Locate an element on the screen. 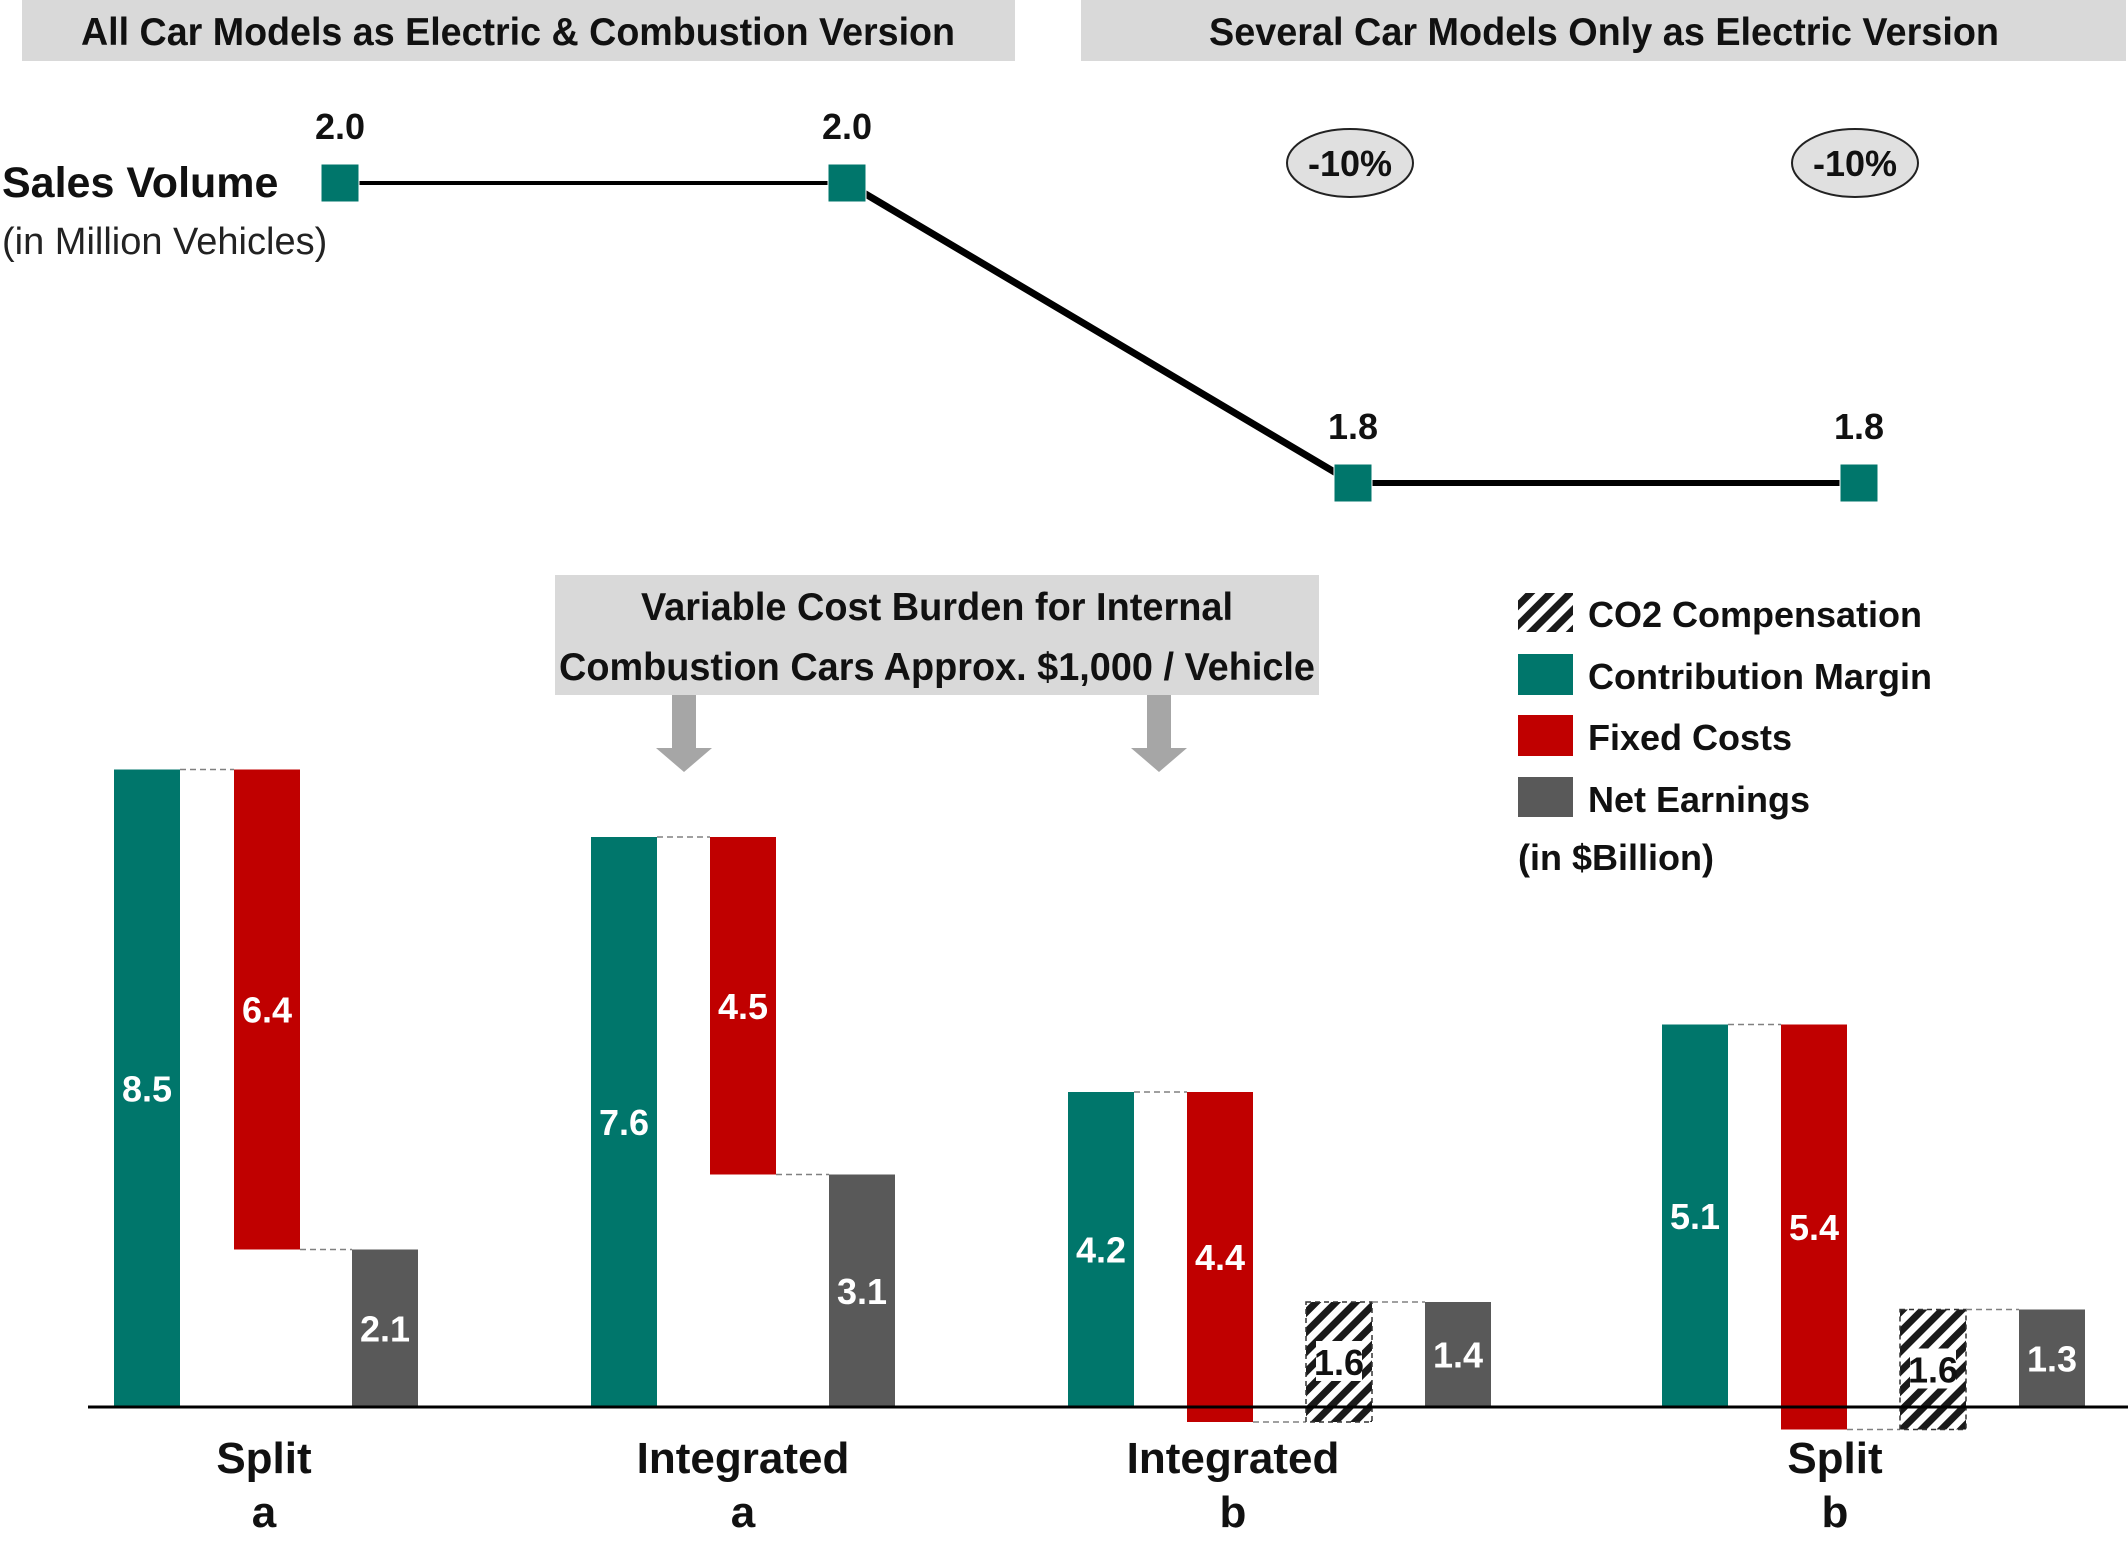  legend-swatch-co2 is located at coordinates (1545, 612).